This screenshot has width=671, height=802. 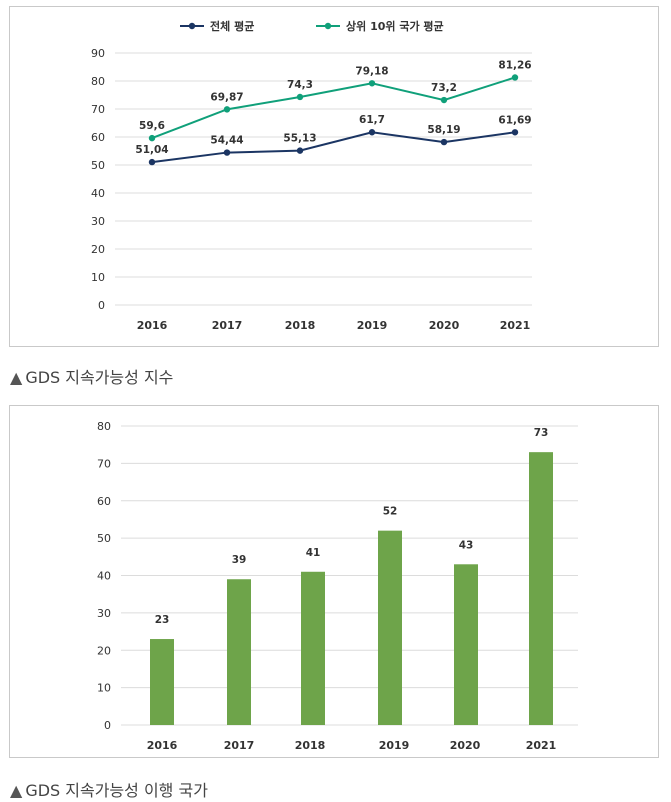 What do you see at coordinates (395, 26) in the screenshot?
I see `legend-label: 상위 10위 국가 평균` at bounding box center [395, 26].